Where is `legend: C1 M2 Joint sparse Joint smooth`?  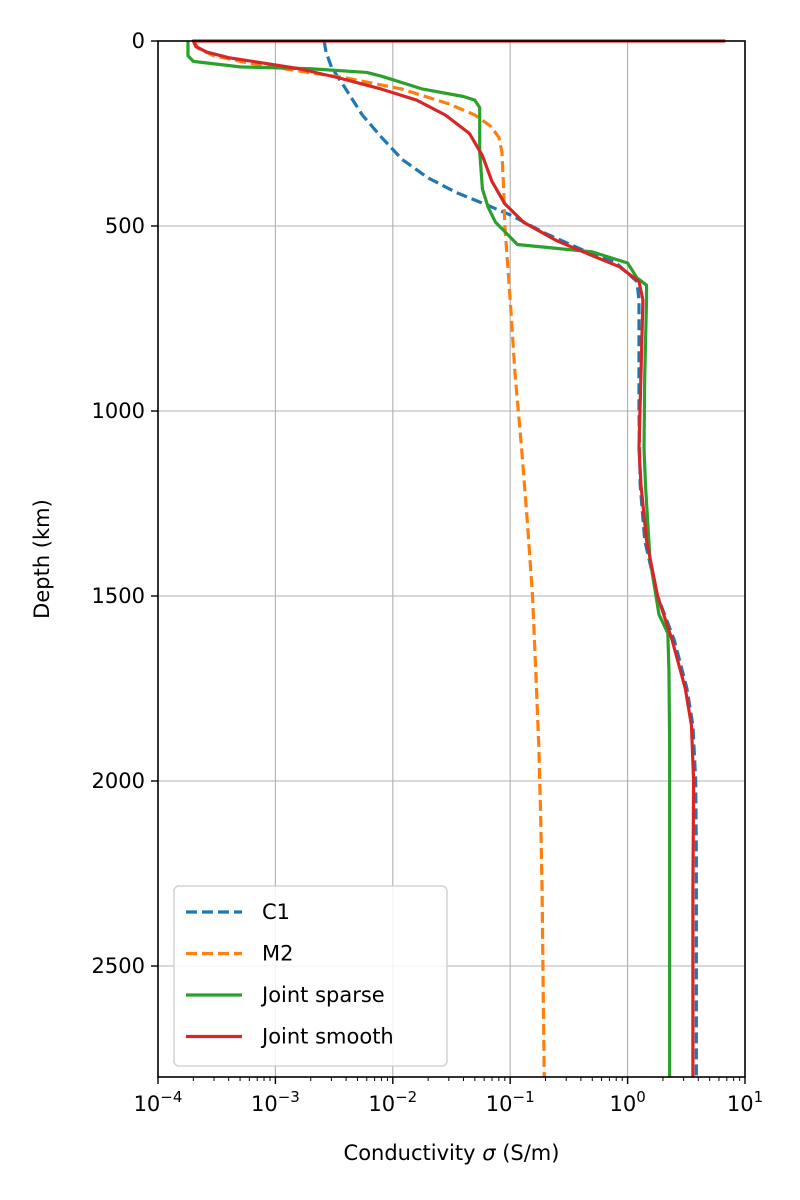 legend: C1 M2 Joint sparse Joint smooth is located at coordinates (310, 976).